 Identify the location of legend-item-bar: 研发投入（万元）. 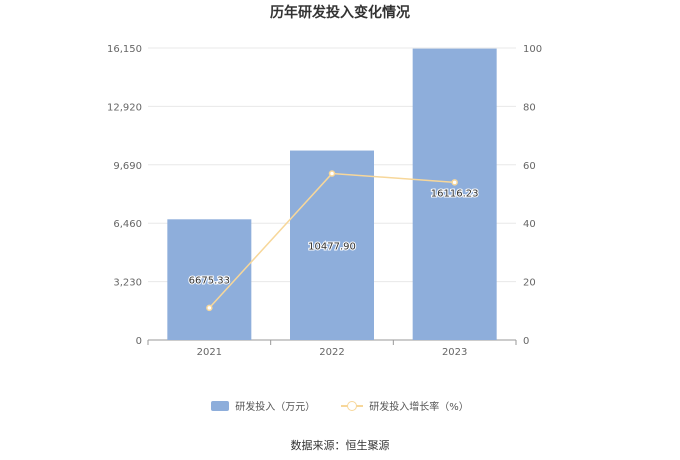
(263, 405).